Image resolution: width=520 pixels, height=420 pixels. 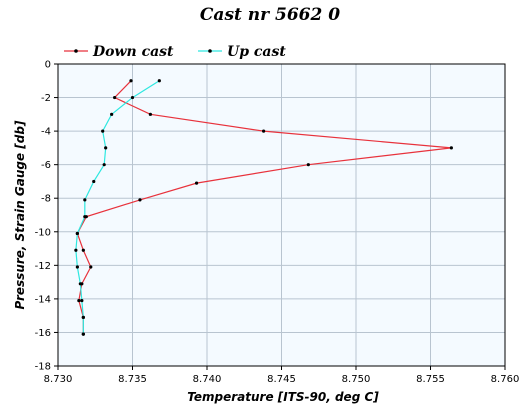 I want to click on x-tick-label: 8.735, so click(x=132, y=379).